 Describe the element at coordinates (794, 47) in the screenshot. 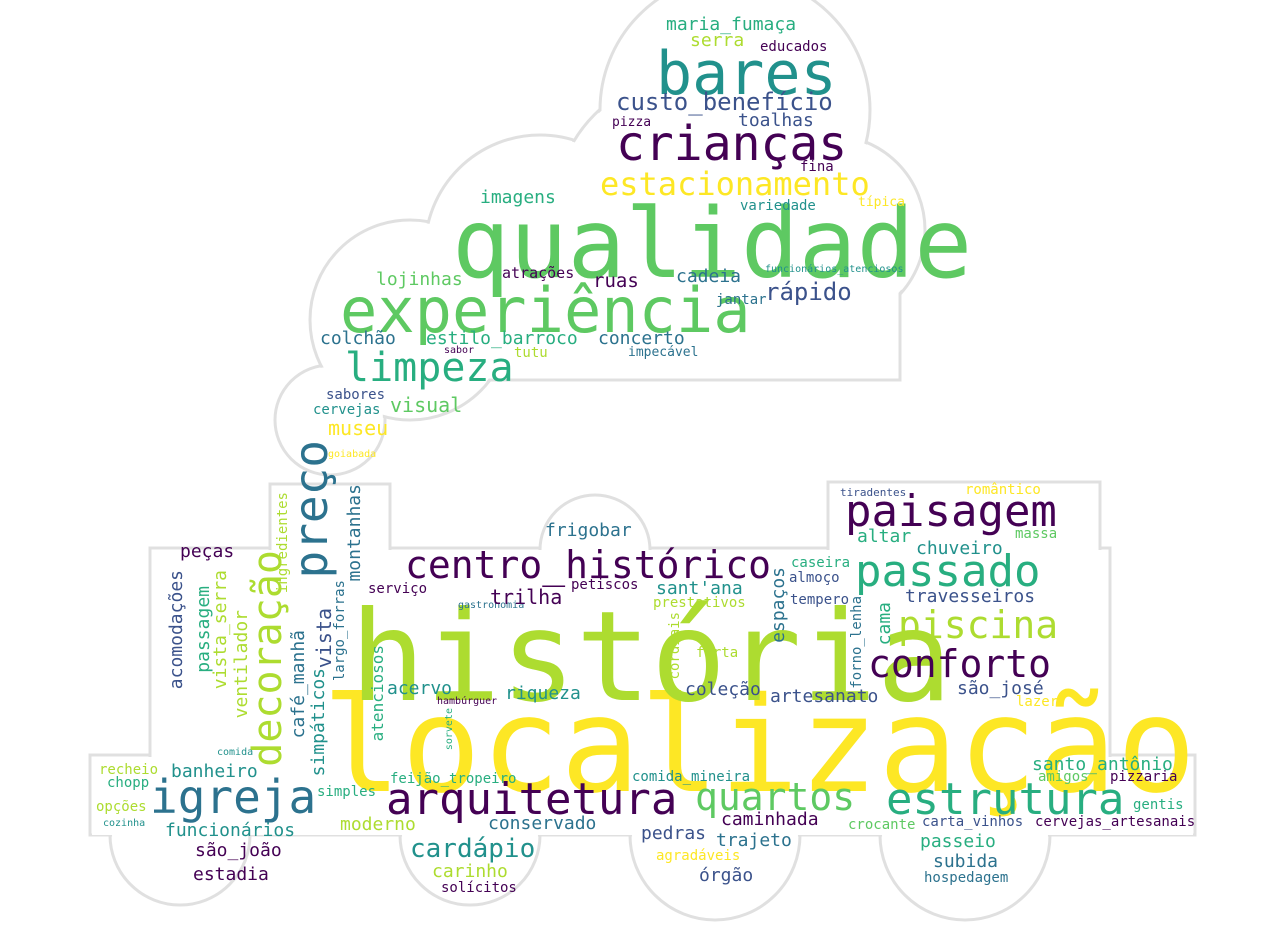

I see `word-24: educados` at that location.